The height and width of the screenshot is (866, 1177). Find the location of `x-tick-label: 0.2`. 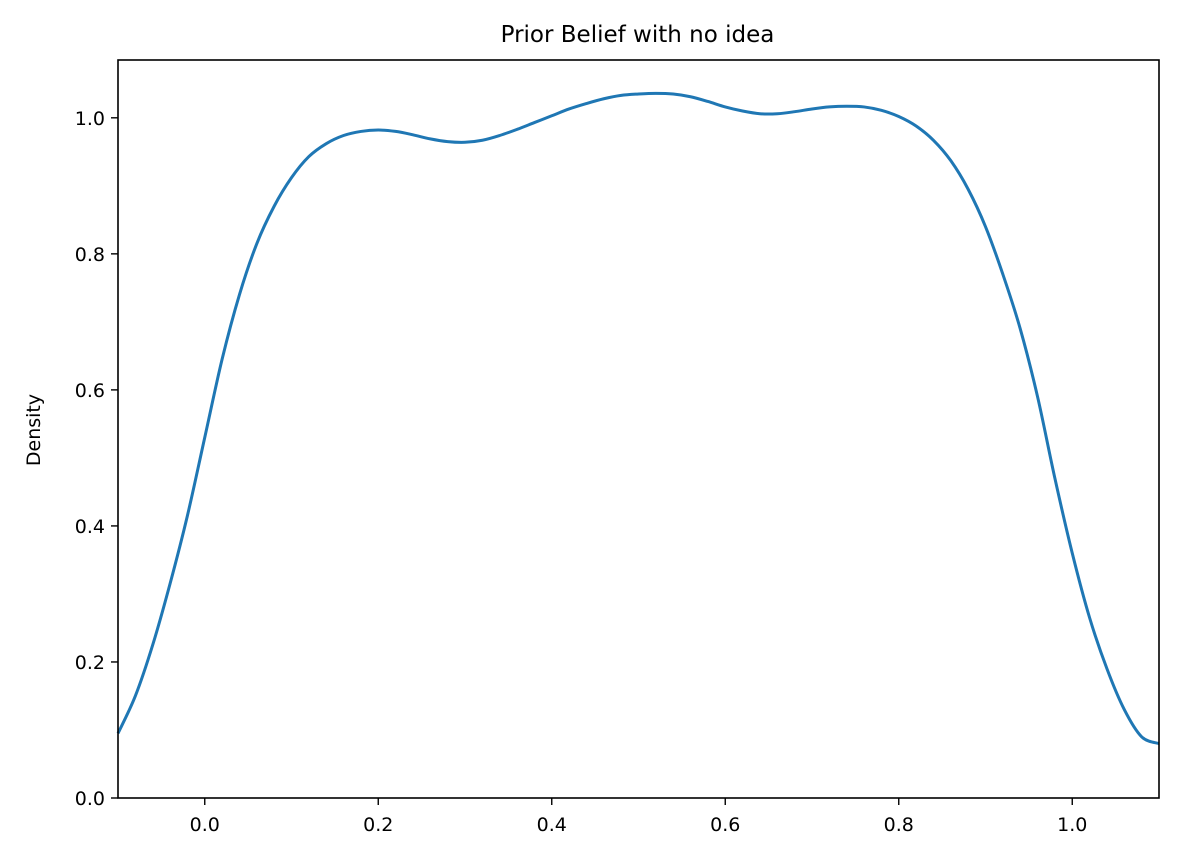

x-tick-label: 0.2 is located at coordinates (378, 825).